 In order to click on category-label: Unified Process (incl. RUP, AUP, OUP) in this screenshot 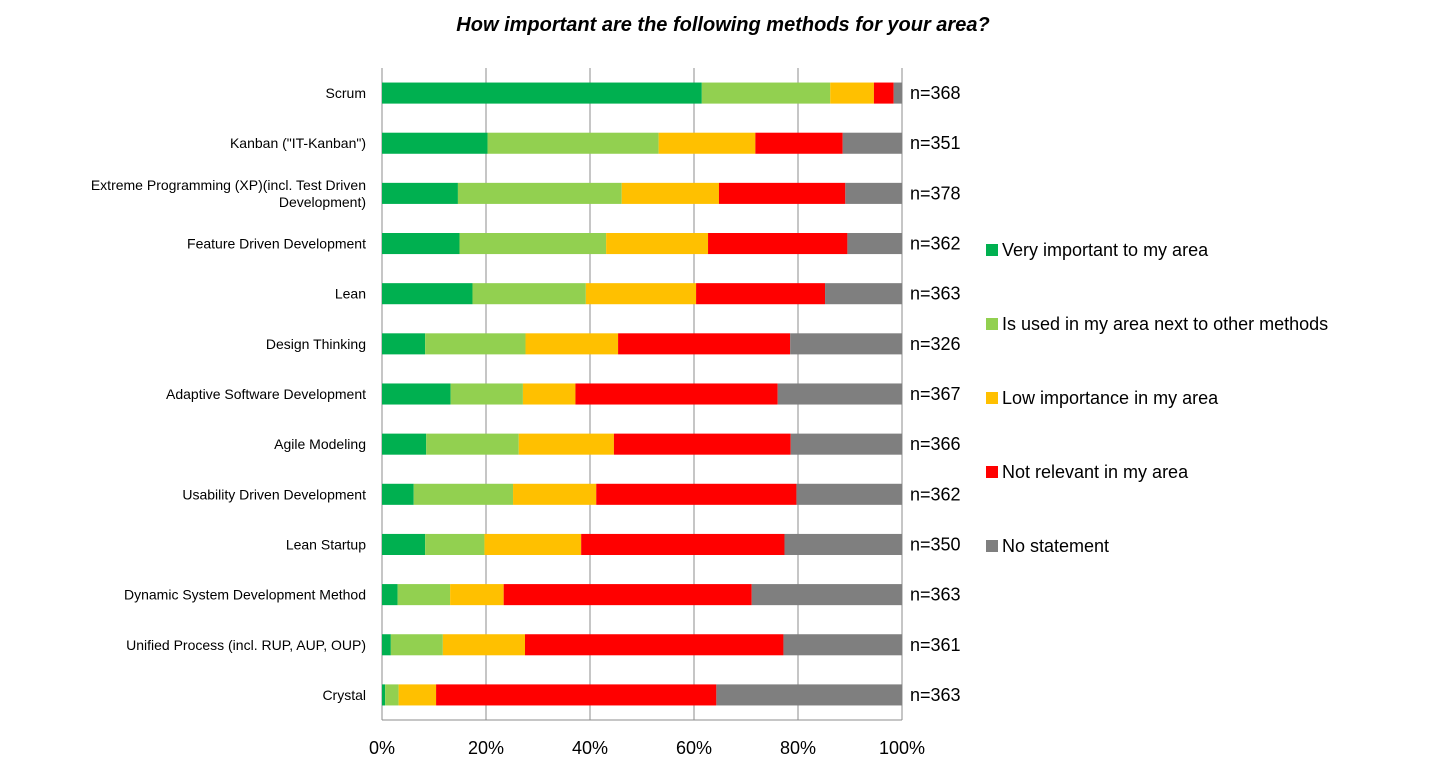, I will do `click(246, 645)`.